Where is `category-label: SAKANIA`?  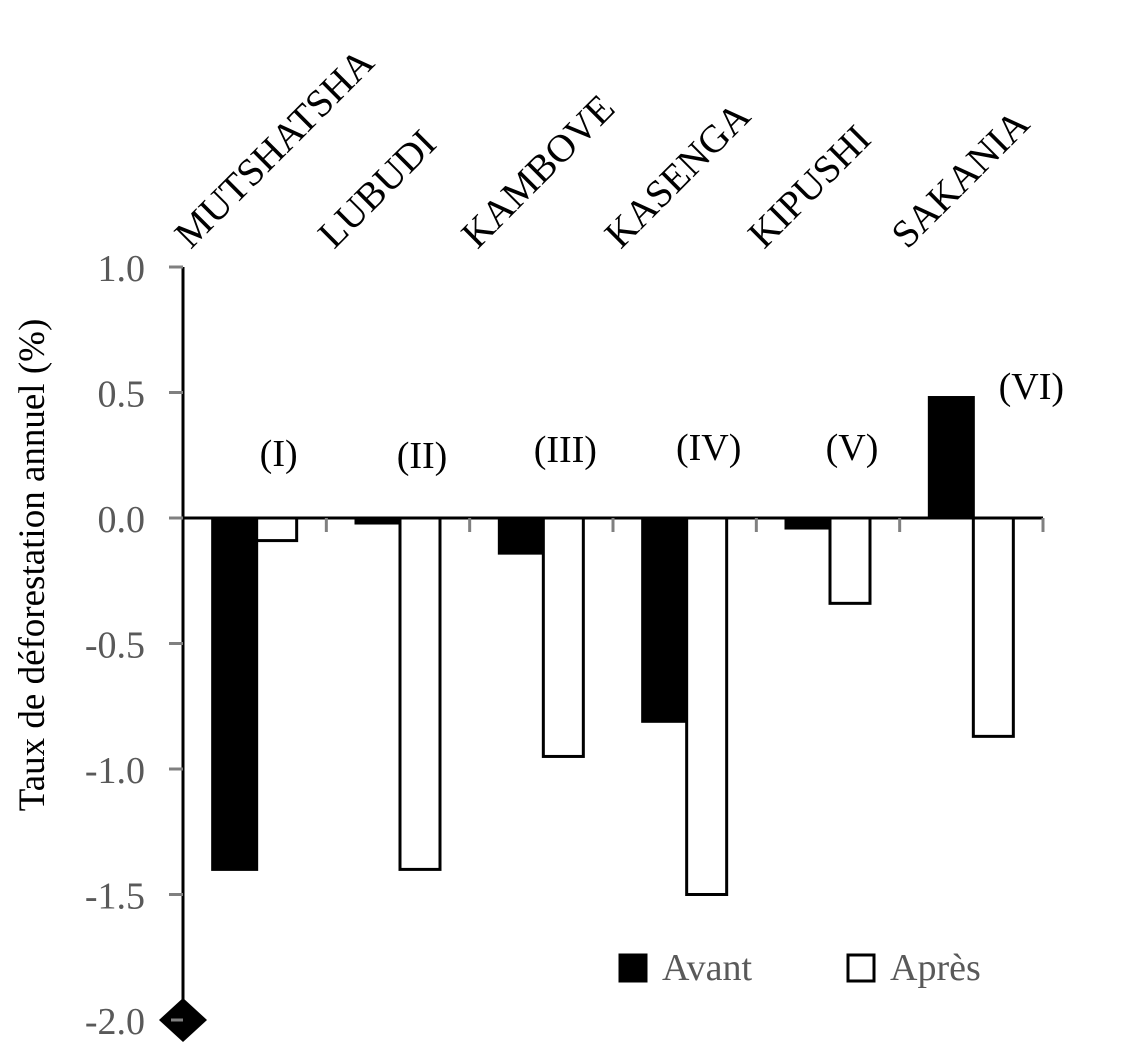 category-label: SAKANIA is located at coordinates (960, 179).